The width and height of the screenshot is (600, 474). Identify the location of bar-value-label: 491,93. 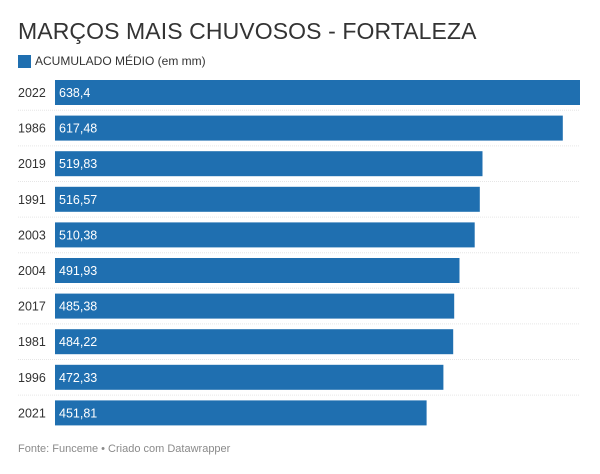
(78, 271).